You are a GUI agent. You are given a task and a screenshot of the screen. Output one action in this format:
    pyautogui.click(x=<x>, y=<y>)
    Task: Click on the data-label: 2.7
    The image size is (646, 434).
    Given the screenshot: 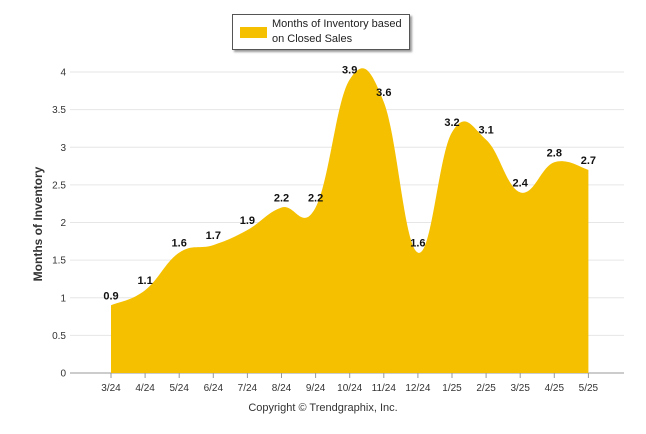 What is the action you would take?
    pyautogui.click(x=588, y=161)
    